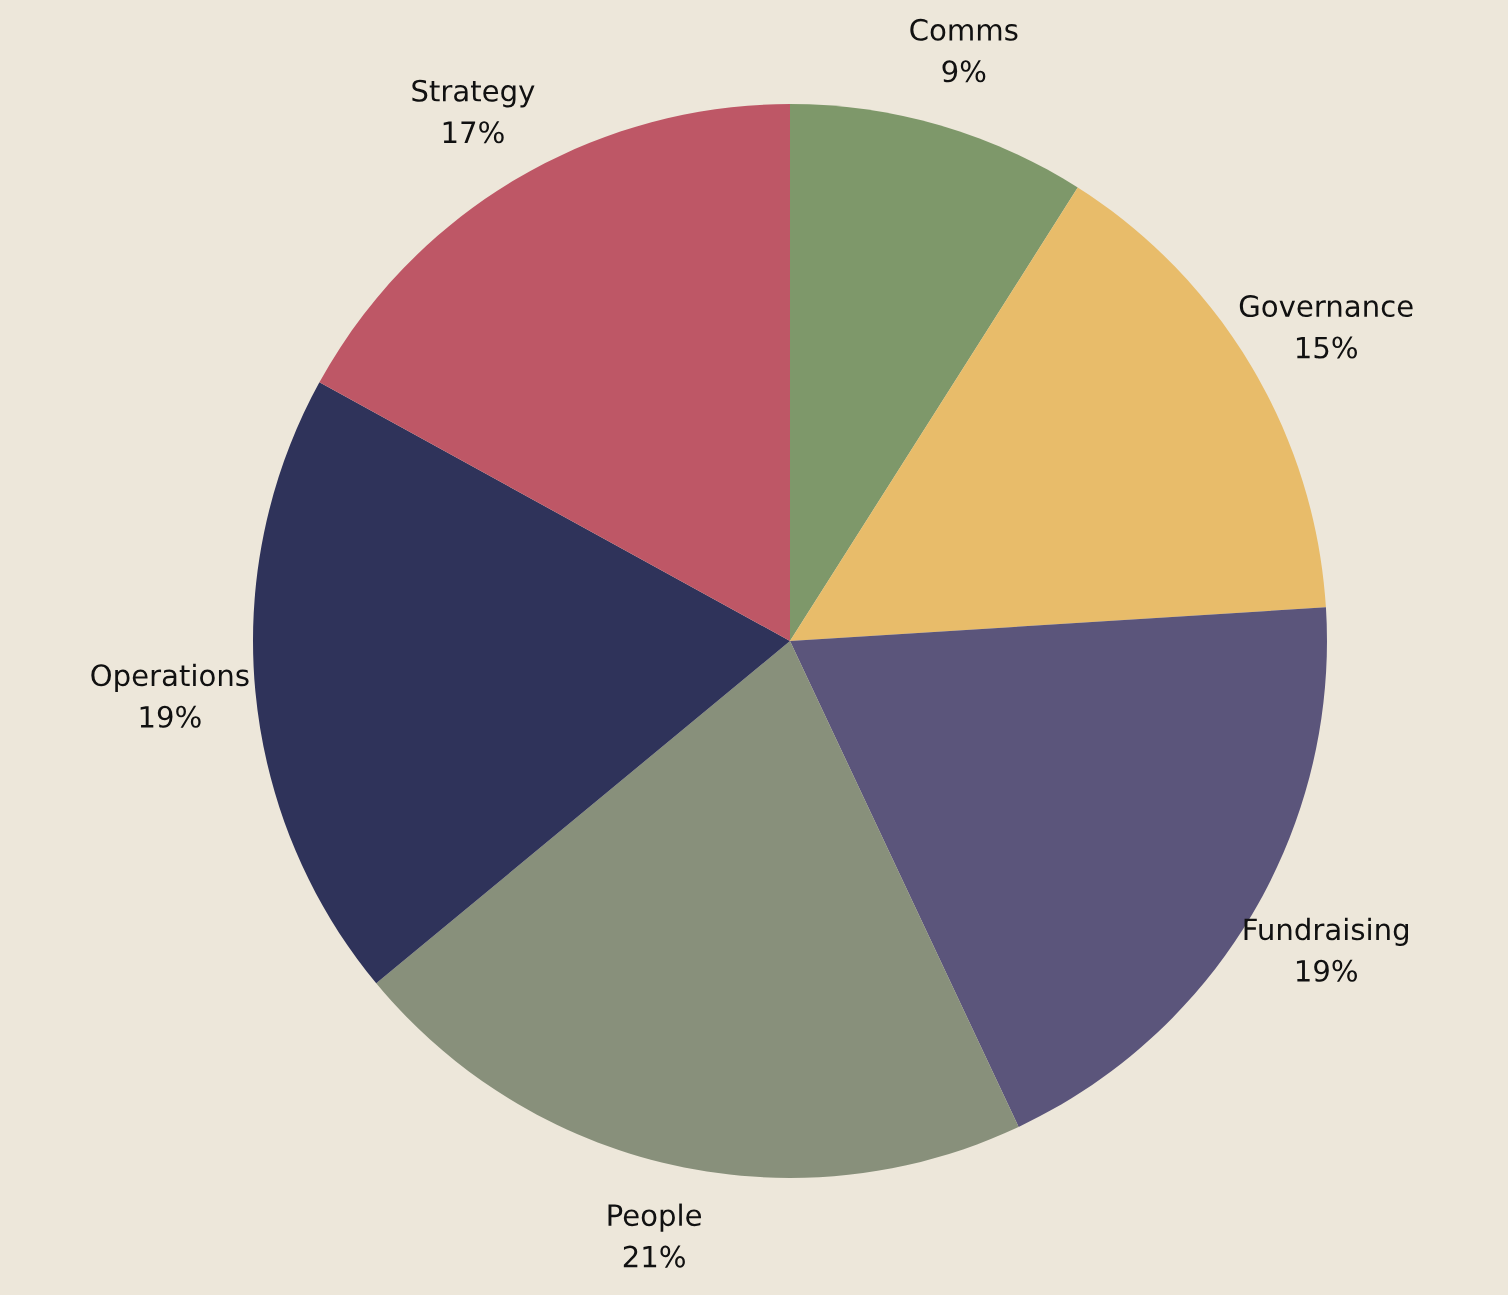  What do you see at coordinates (1326, 931) in the screenshot?
I see `slice-label: Fundraising` at bounding box center [1326, 931].